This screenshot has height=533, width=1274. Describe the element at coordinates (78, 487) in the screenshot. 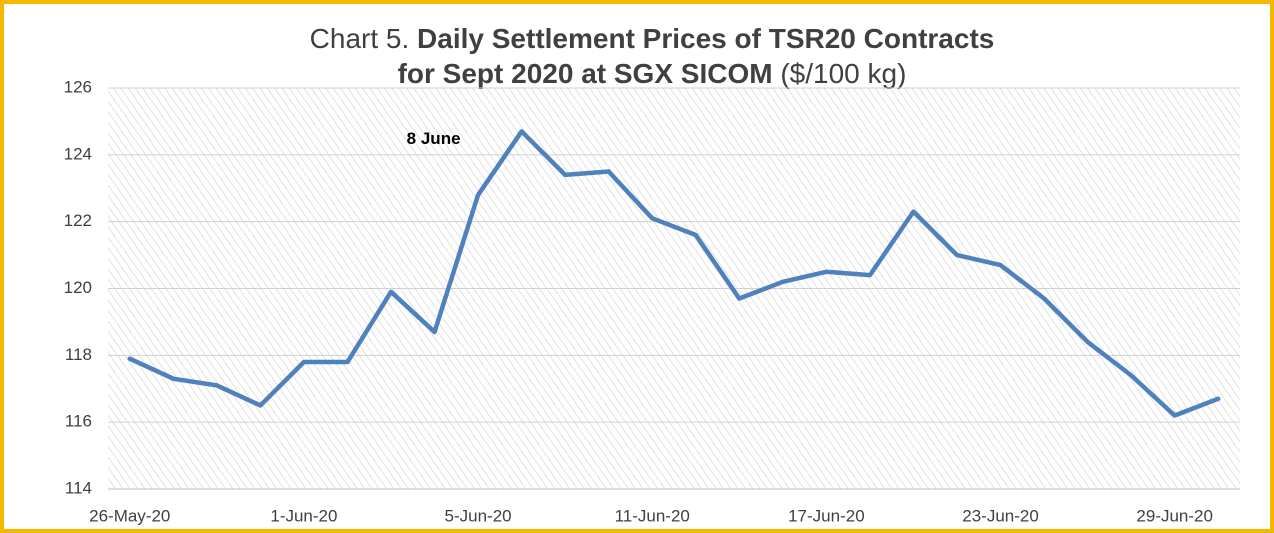

I see `y-tick-label: 114` at that location.